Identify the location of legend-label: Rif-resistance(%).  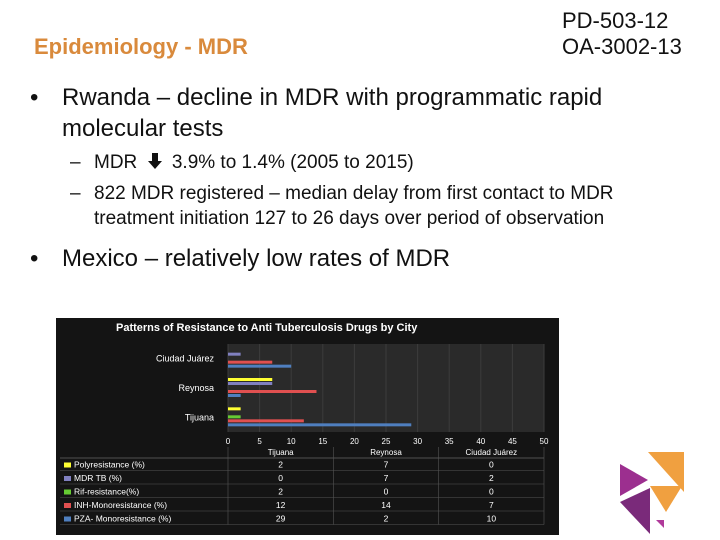
(106, 492).